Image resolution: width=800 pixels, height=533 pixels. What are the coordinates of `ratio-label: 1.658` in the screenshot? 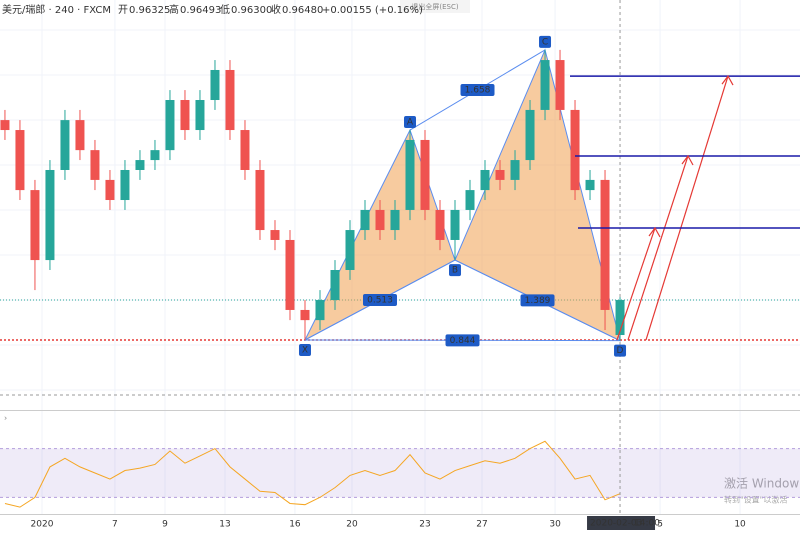 It's located at (478, 90).